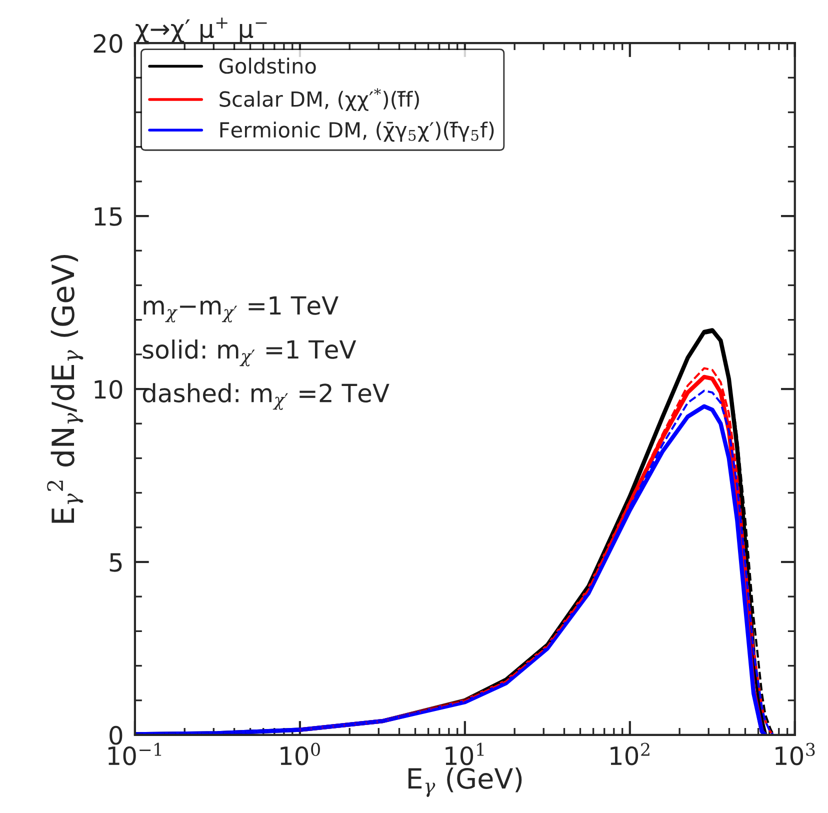 The image size is (828, 813). What do you see at coordinates (116, 735) in the screenshot?
I see `y-tick-label: 0` at bounding box center [116, 735].